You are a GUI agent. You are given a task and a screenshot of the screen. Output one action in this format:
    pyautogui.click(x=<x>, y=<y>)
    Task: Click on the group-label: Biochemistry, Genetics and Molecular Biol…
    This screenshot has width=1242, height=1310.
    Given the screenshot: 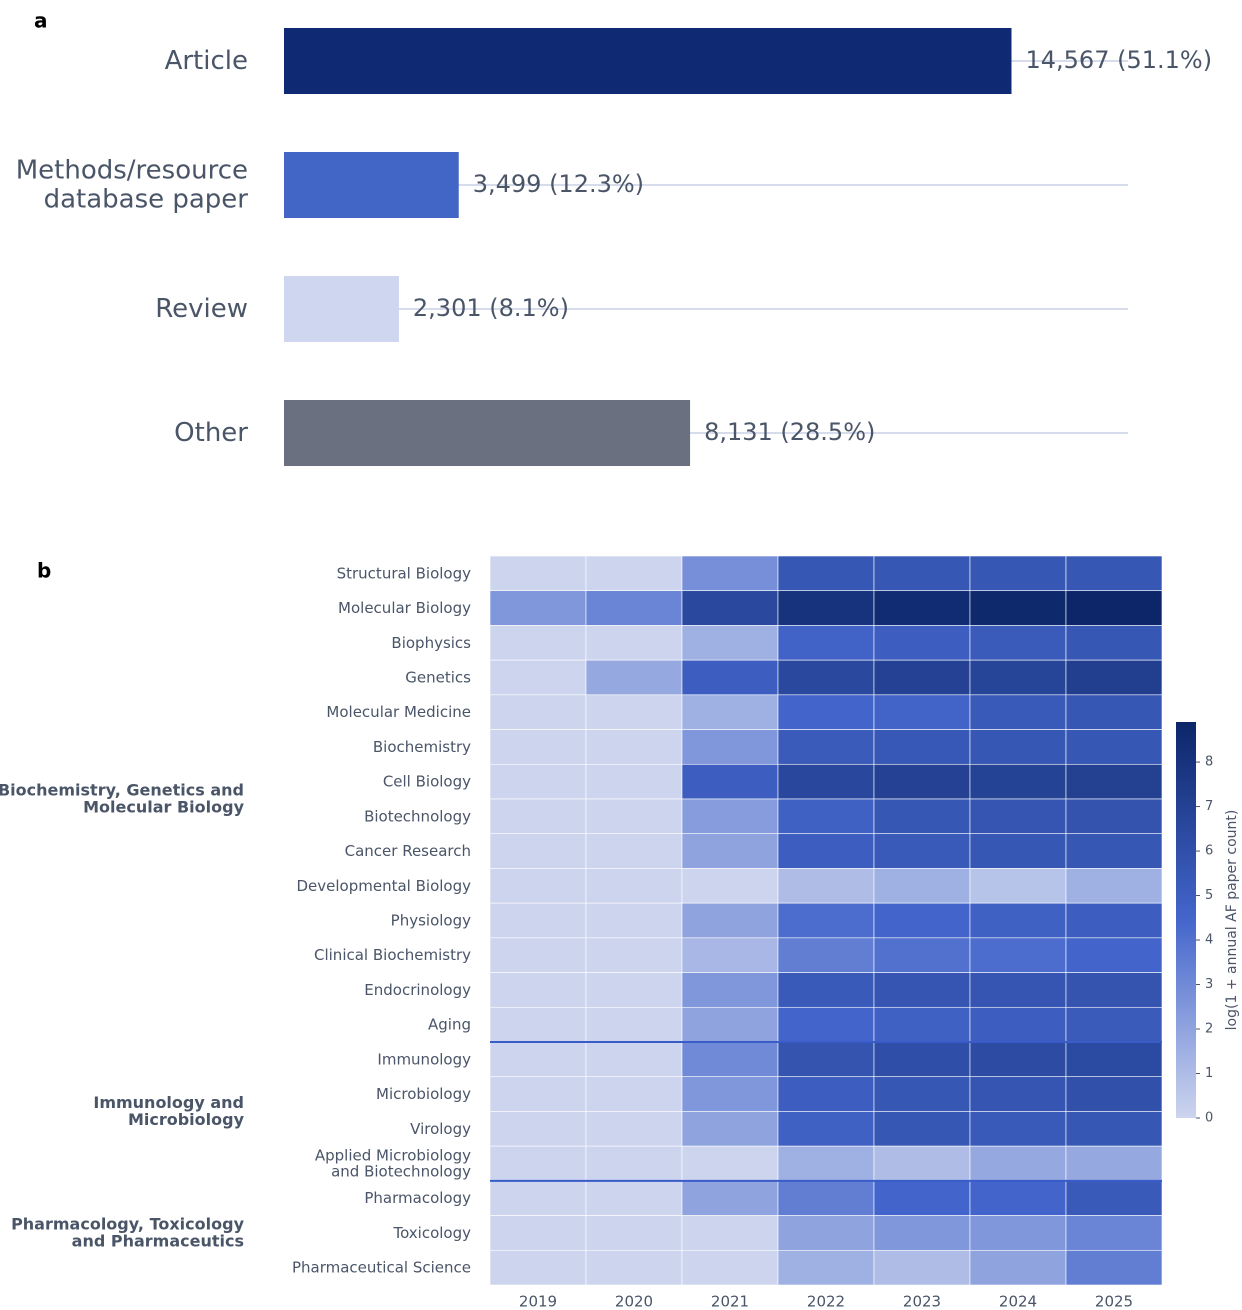 What is the action you would take?
    pyautogui.click(x=122, y=798)
    